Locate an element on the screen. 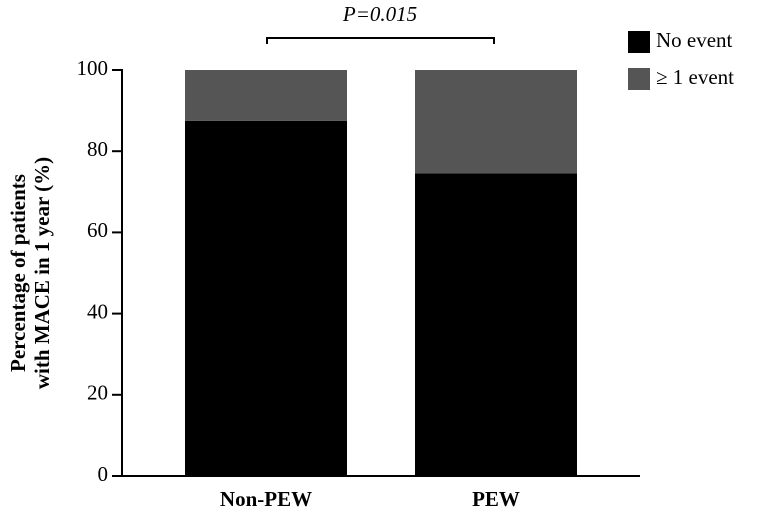 The image size is (760, 525). legend-label: ≥ 1 event is located at coordinates (695, 77).